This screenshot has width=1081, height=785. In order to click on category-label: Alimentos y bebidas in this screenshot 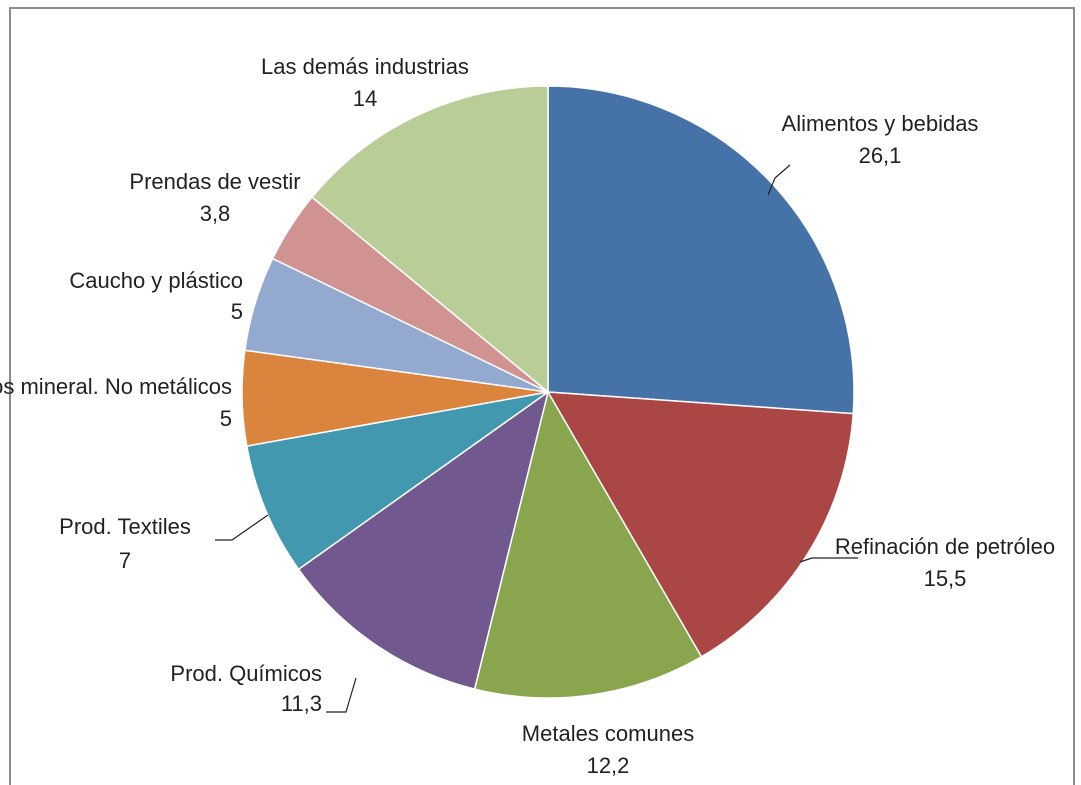, I will do `click(880, 123)`.